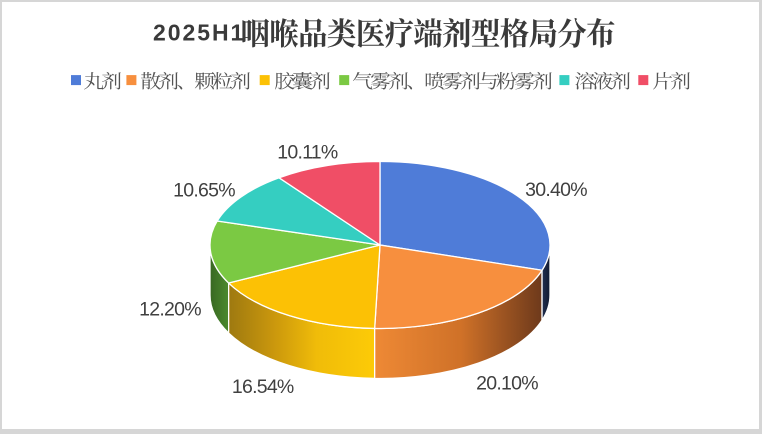  What do you see at coordinates (170, 310) in the screenshot?
I see `svg-text: 12.20%` at bounding box center [170, 310].